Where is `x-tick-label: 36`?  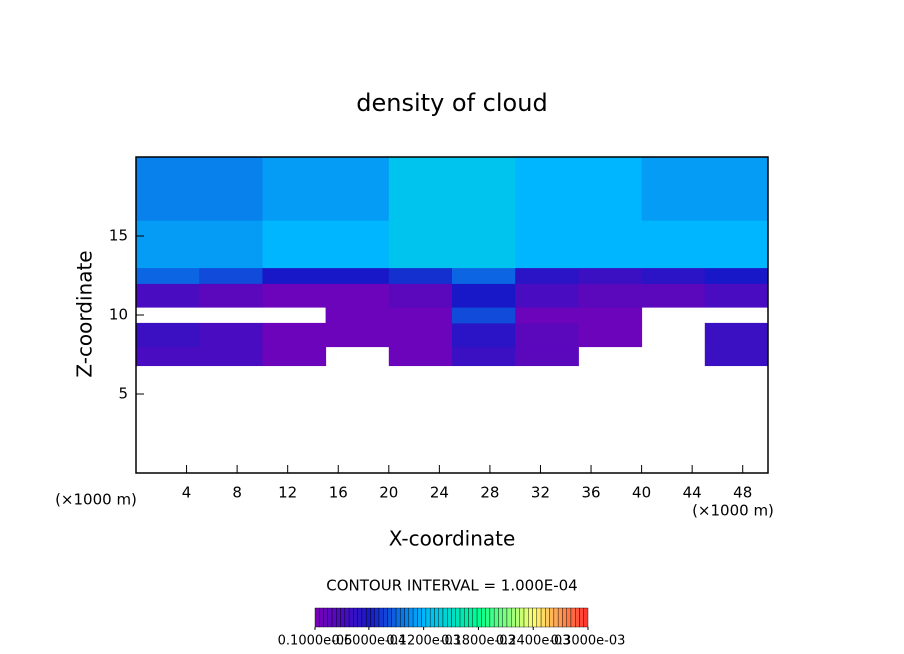 x-tick-label: 36 is located at coordinates (590, 493).